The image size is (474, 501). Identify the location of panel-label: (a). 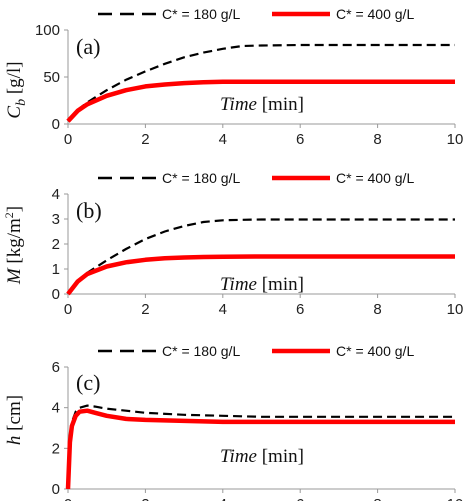
(88, 46).